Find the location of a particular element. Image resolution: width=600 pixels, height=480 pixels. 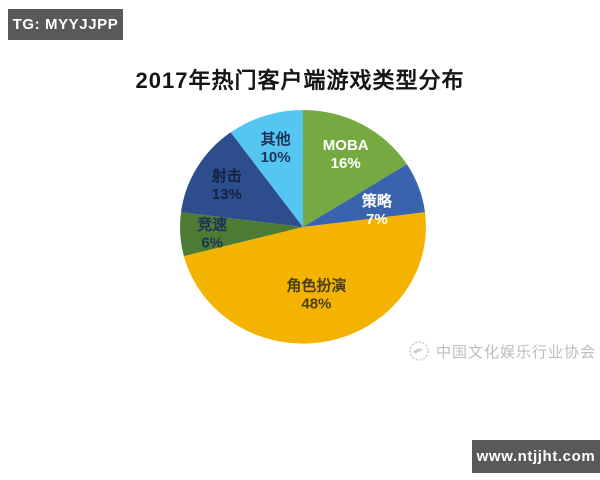

pie-slice-label: 其他 is located at coordinates (276, 139).